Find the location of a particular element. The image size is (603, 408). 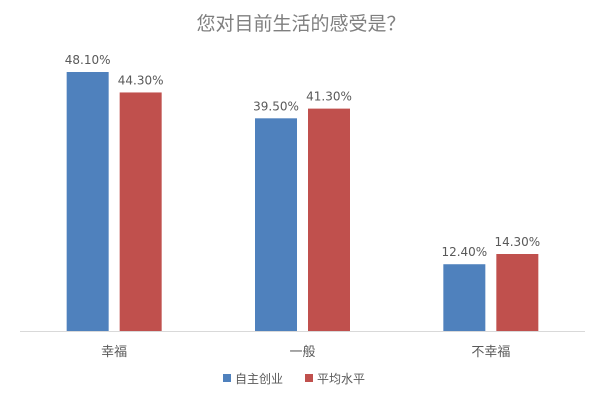

bar-平均水平-一般 is located at coordinates (329, 219).